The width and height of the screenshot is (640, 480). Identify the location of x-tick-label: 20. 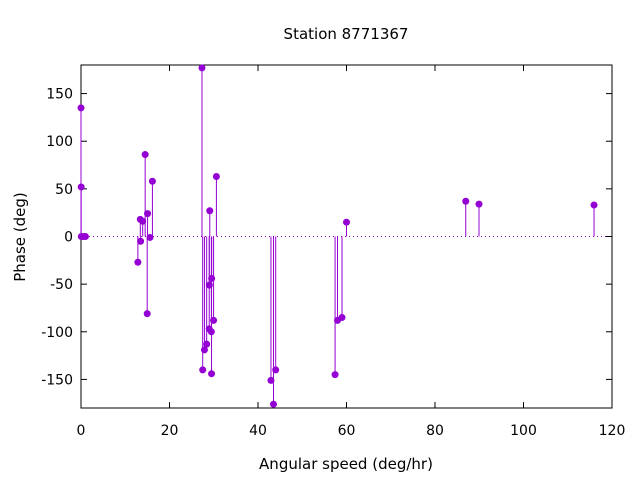
(170, 431).